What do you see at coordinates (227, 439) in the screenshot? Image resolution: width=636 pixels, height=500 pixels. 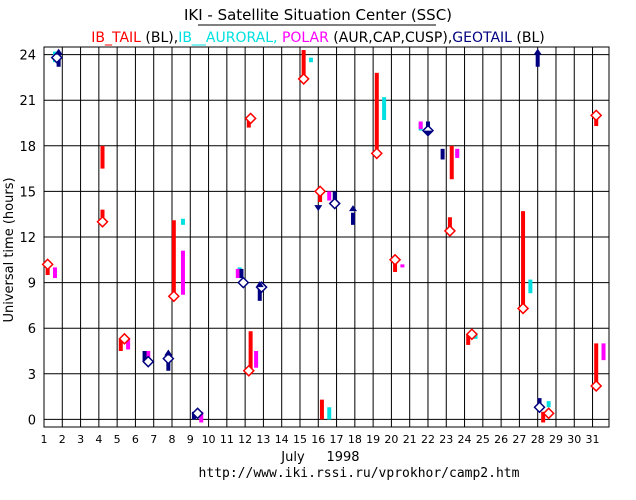 I see `x-tick-label: 11` at bounding box center [227, 439].